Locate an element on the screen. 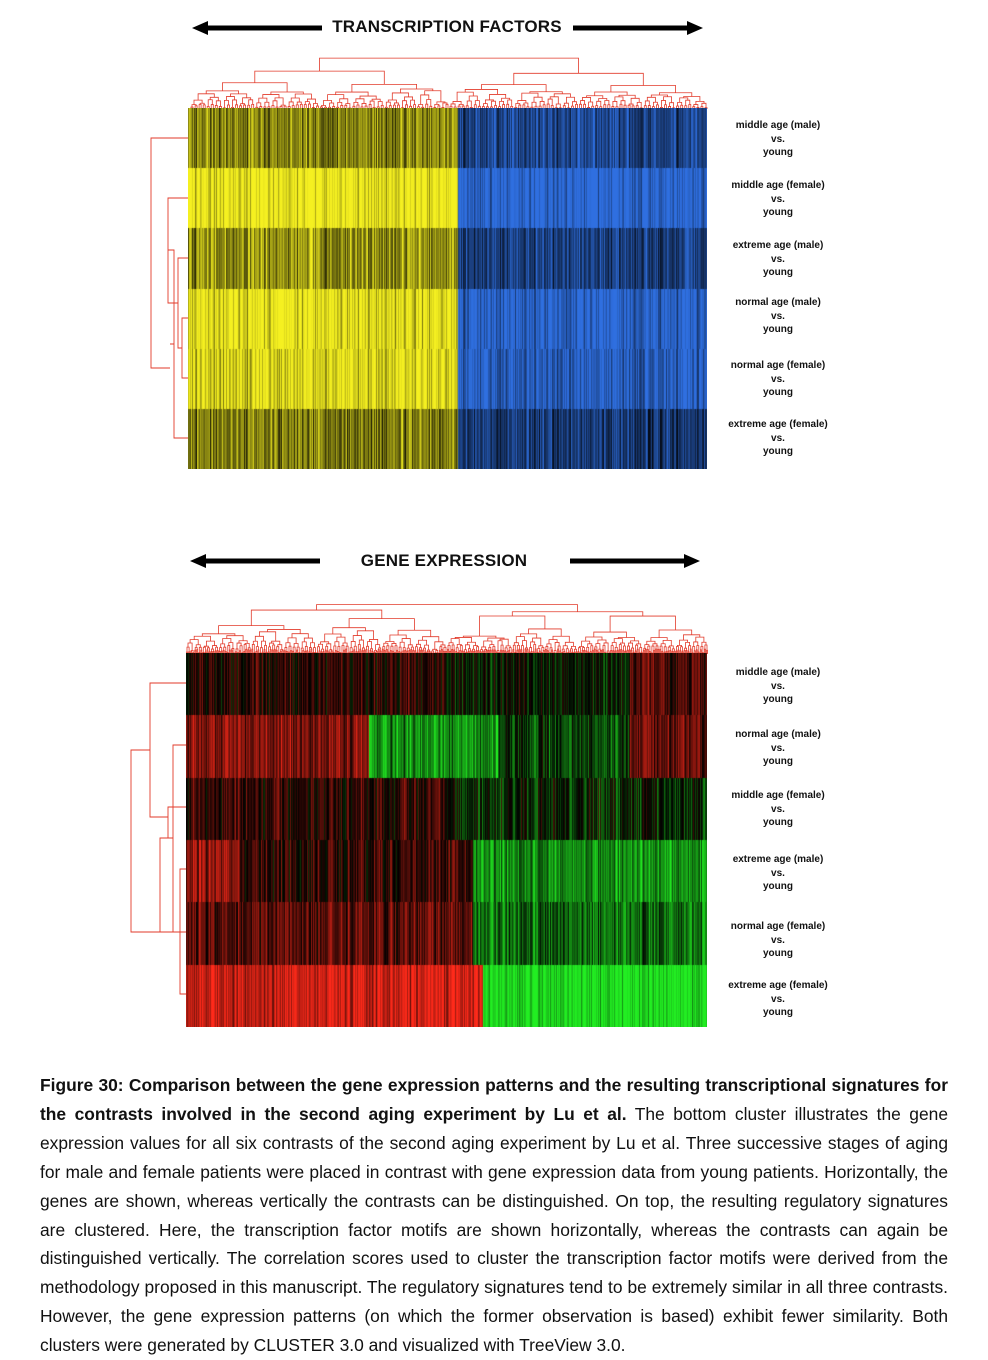 The image size is (988, 1360). bottom-row-dendrogram is located at coordinates (159, 838).